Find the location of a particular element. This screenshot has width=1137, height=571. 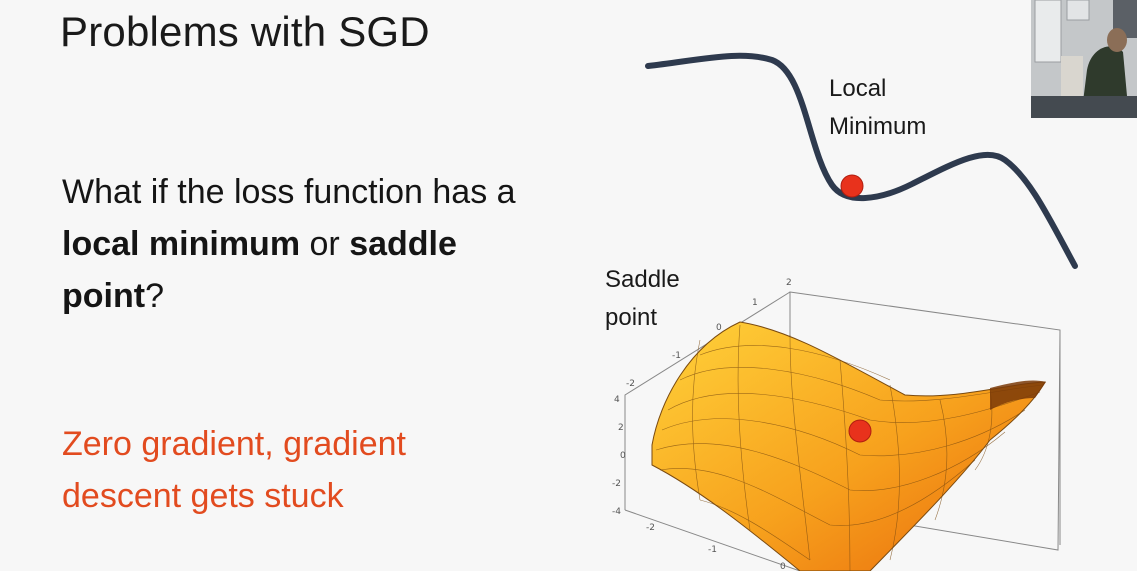

tick-f-0: 0 is located at coordinates (783, 566).